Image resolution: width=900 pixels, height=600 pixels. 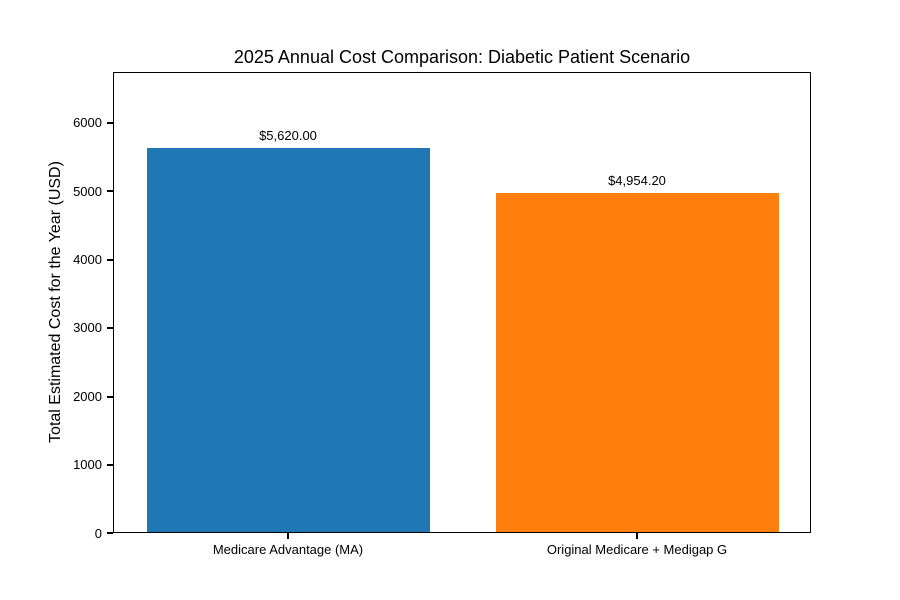 What do you see at coordinates (637, 549) in the screenshot?
I see `x-tick-label-1: Original Medicare + Medigap G` at bounding box center [637, 549].